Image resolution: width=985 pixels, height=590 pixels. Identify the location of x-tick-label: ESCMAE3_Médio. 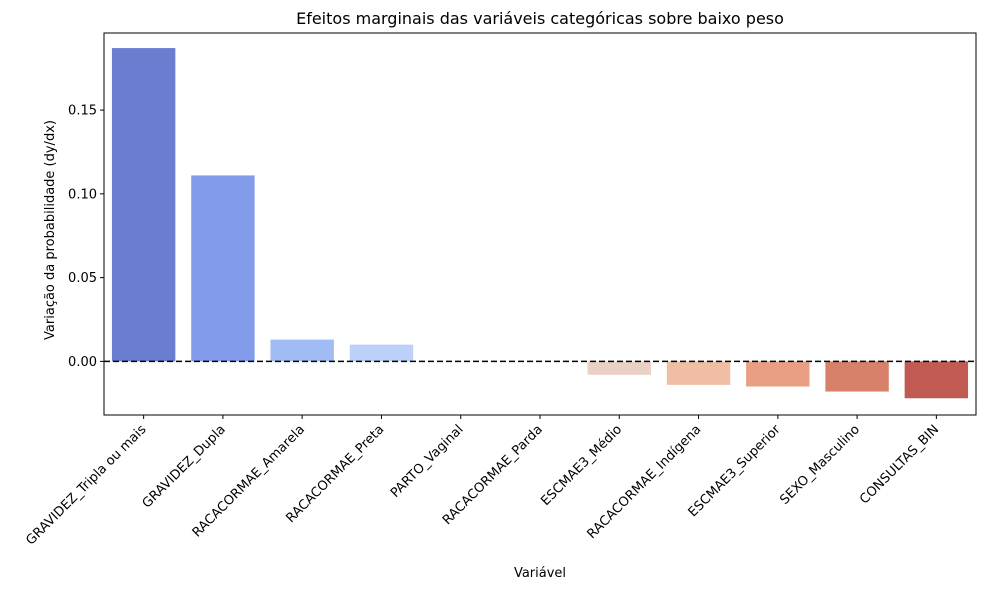
(581, 465).